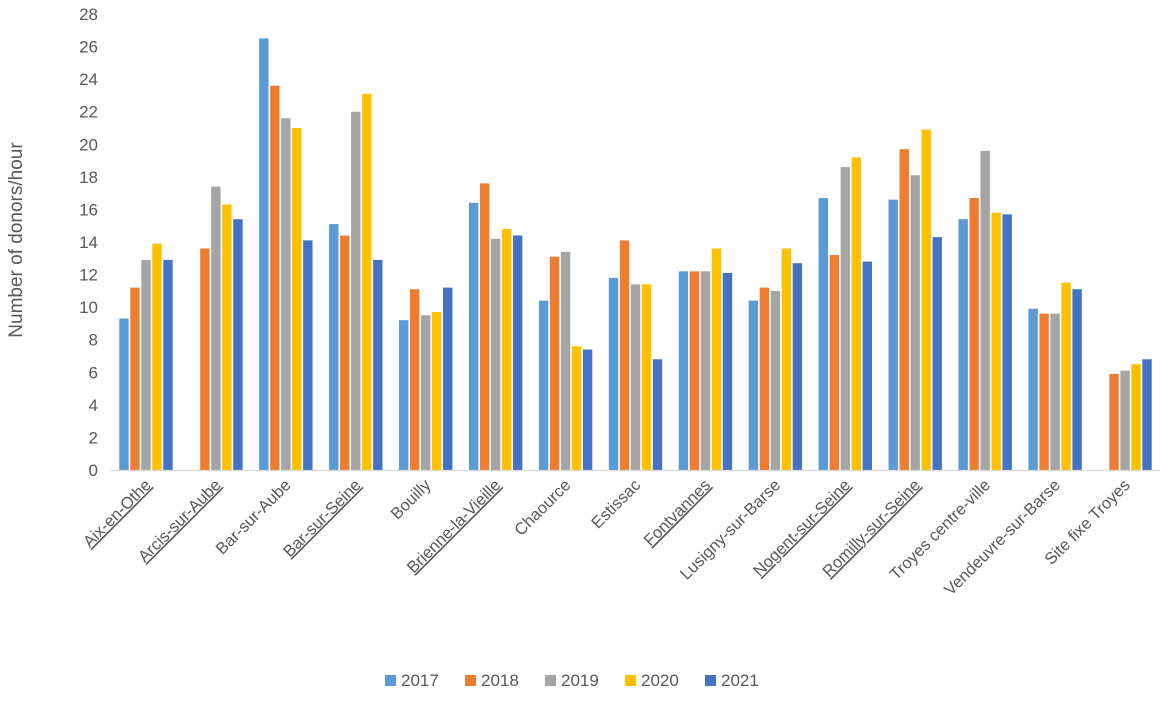  What do you see at coordinates (660, 680) in the screenshot?
I see `legend-label: 2020` at bounding box center [660, 680].